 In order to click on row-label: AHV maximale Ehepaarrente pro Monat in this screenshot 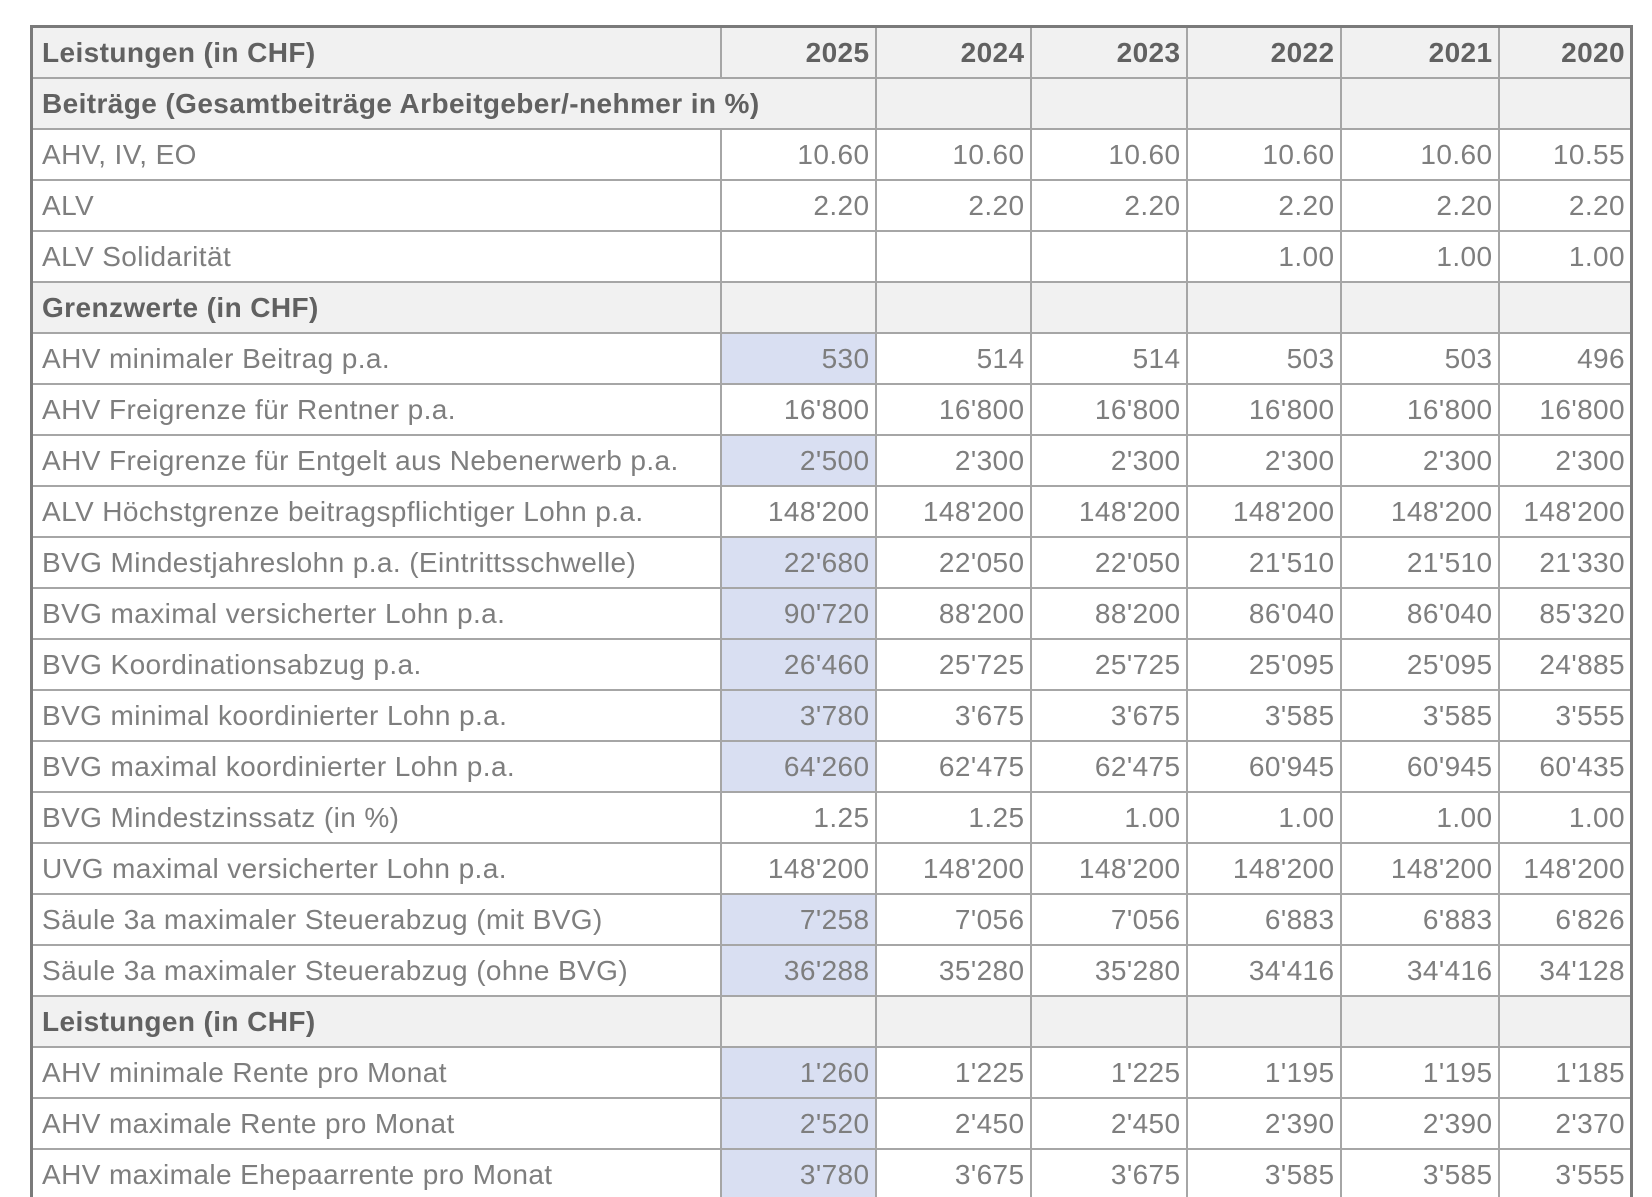, I will do `click(376, 1172)`.